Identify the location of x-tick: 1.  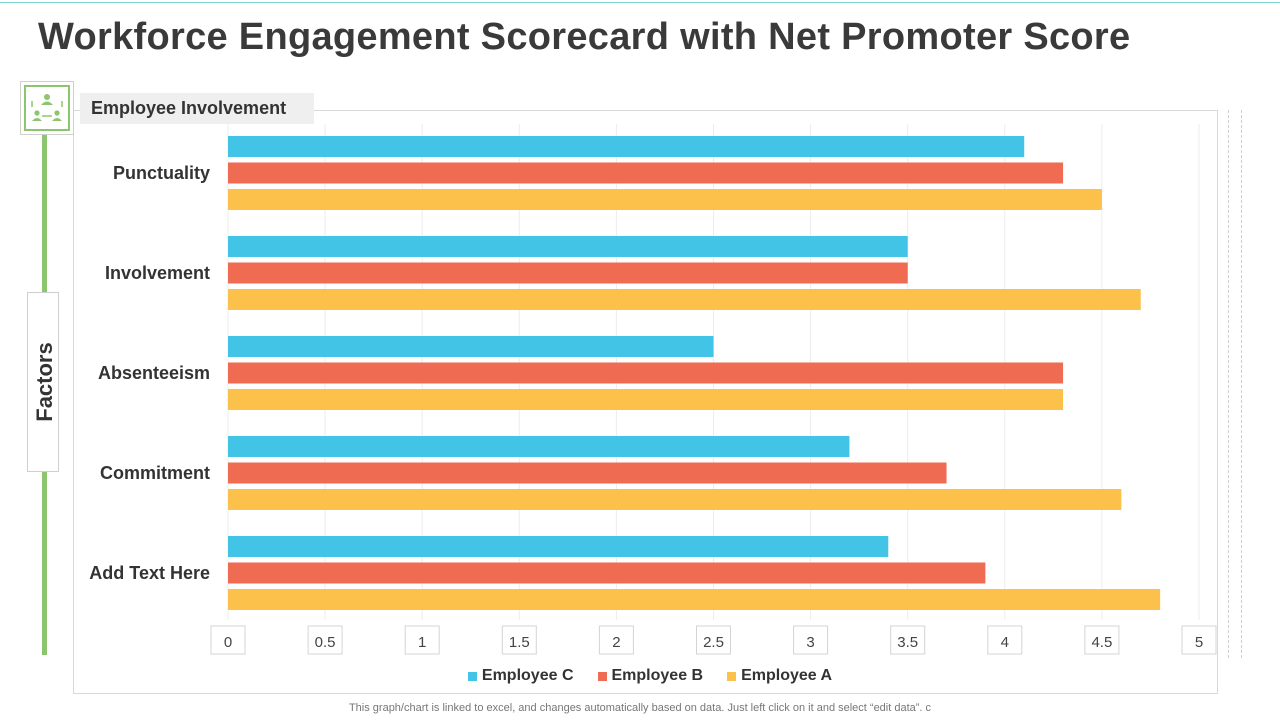
(422, 640).